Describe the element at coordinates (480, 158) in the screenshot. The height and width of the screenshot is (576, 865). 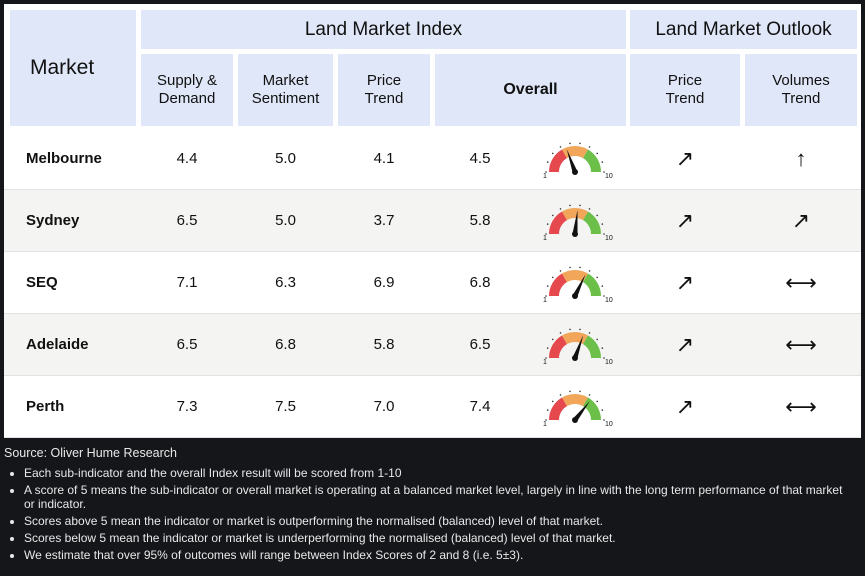
I see `overall-value: 4.5` at that location.